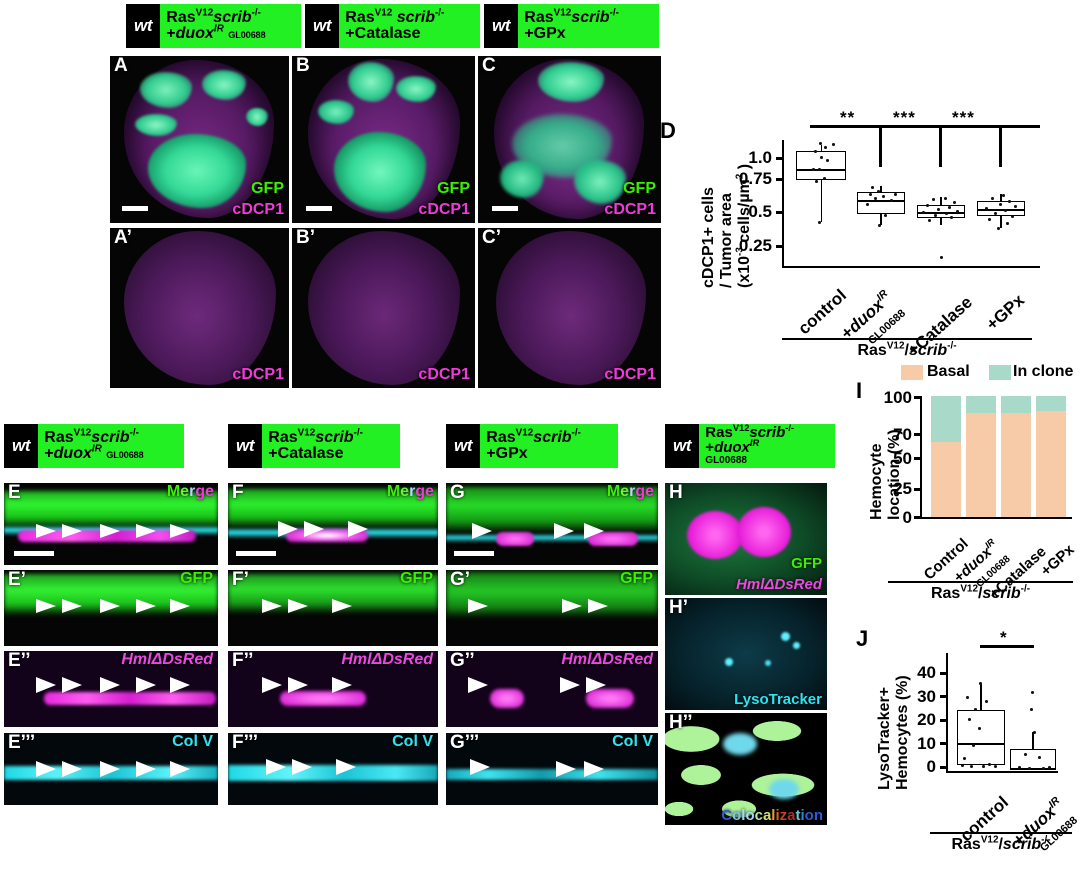 The width and height of the screenshot is (1080, 878). What do you see at coordinates (881, 189) in the screenshot?
I see `chart-D-whisker-duox` at bounding box center [881, 189].